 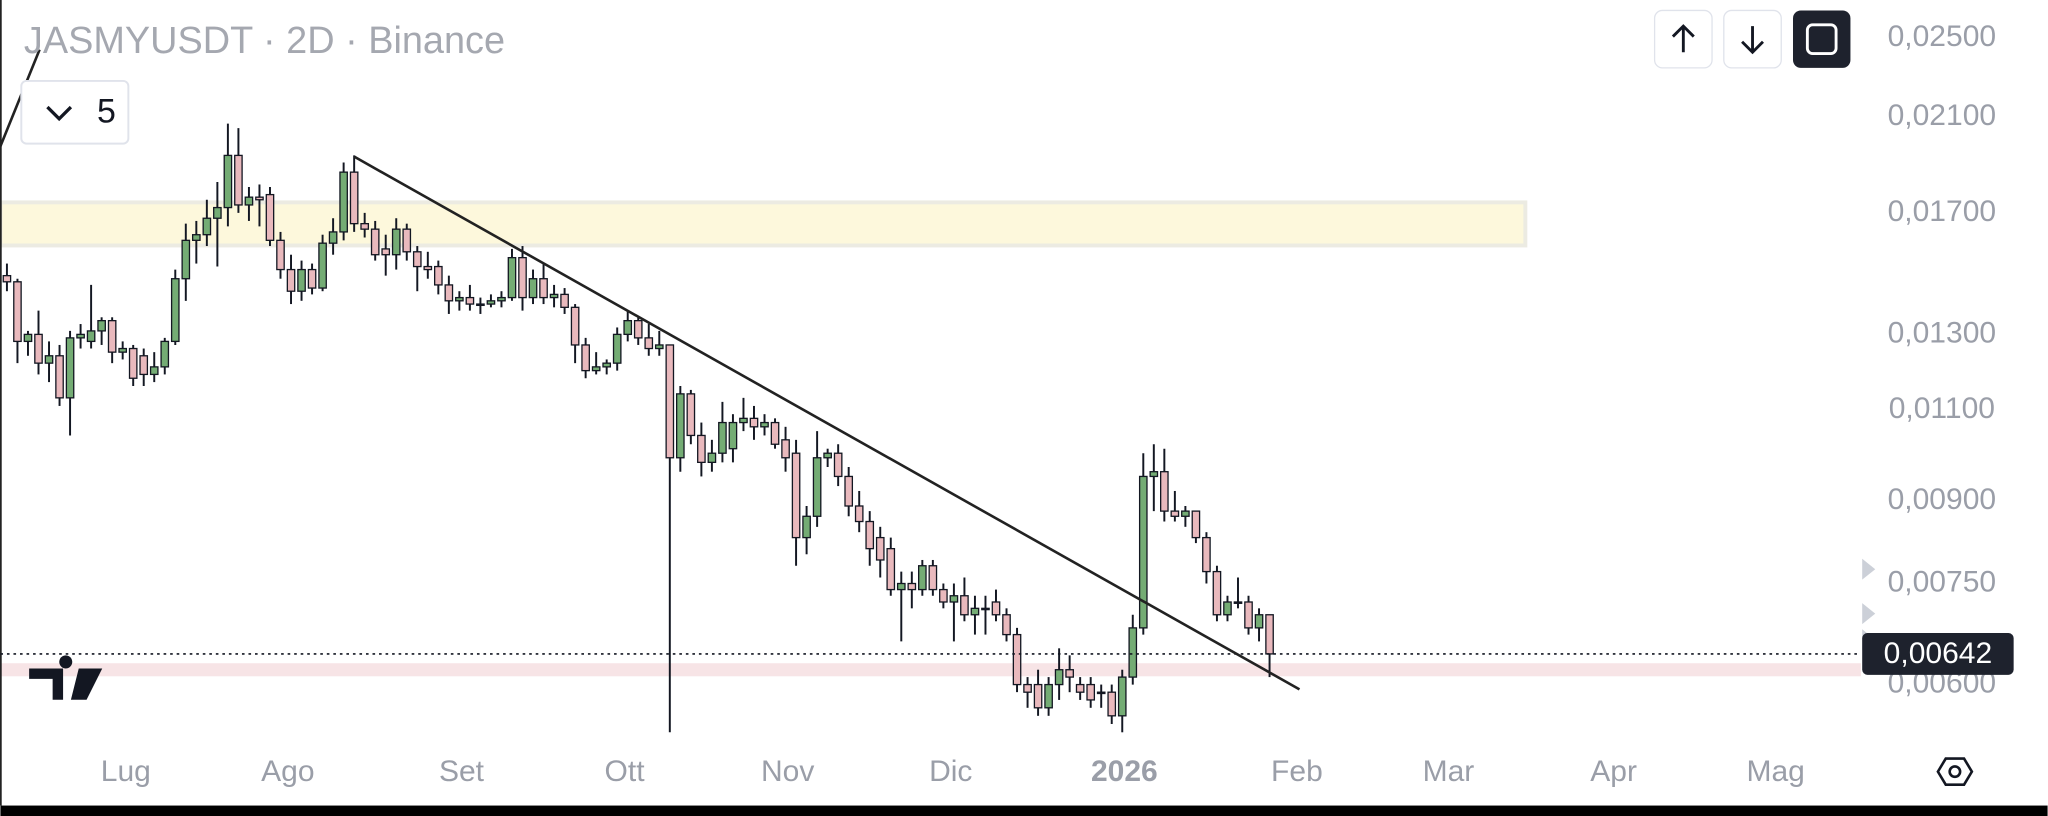 I want to click on fullscreen-button, so click(x=1821, y=39).